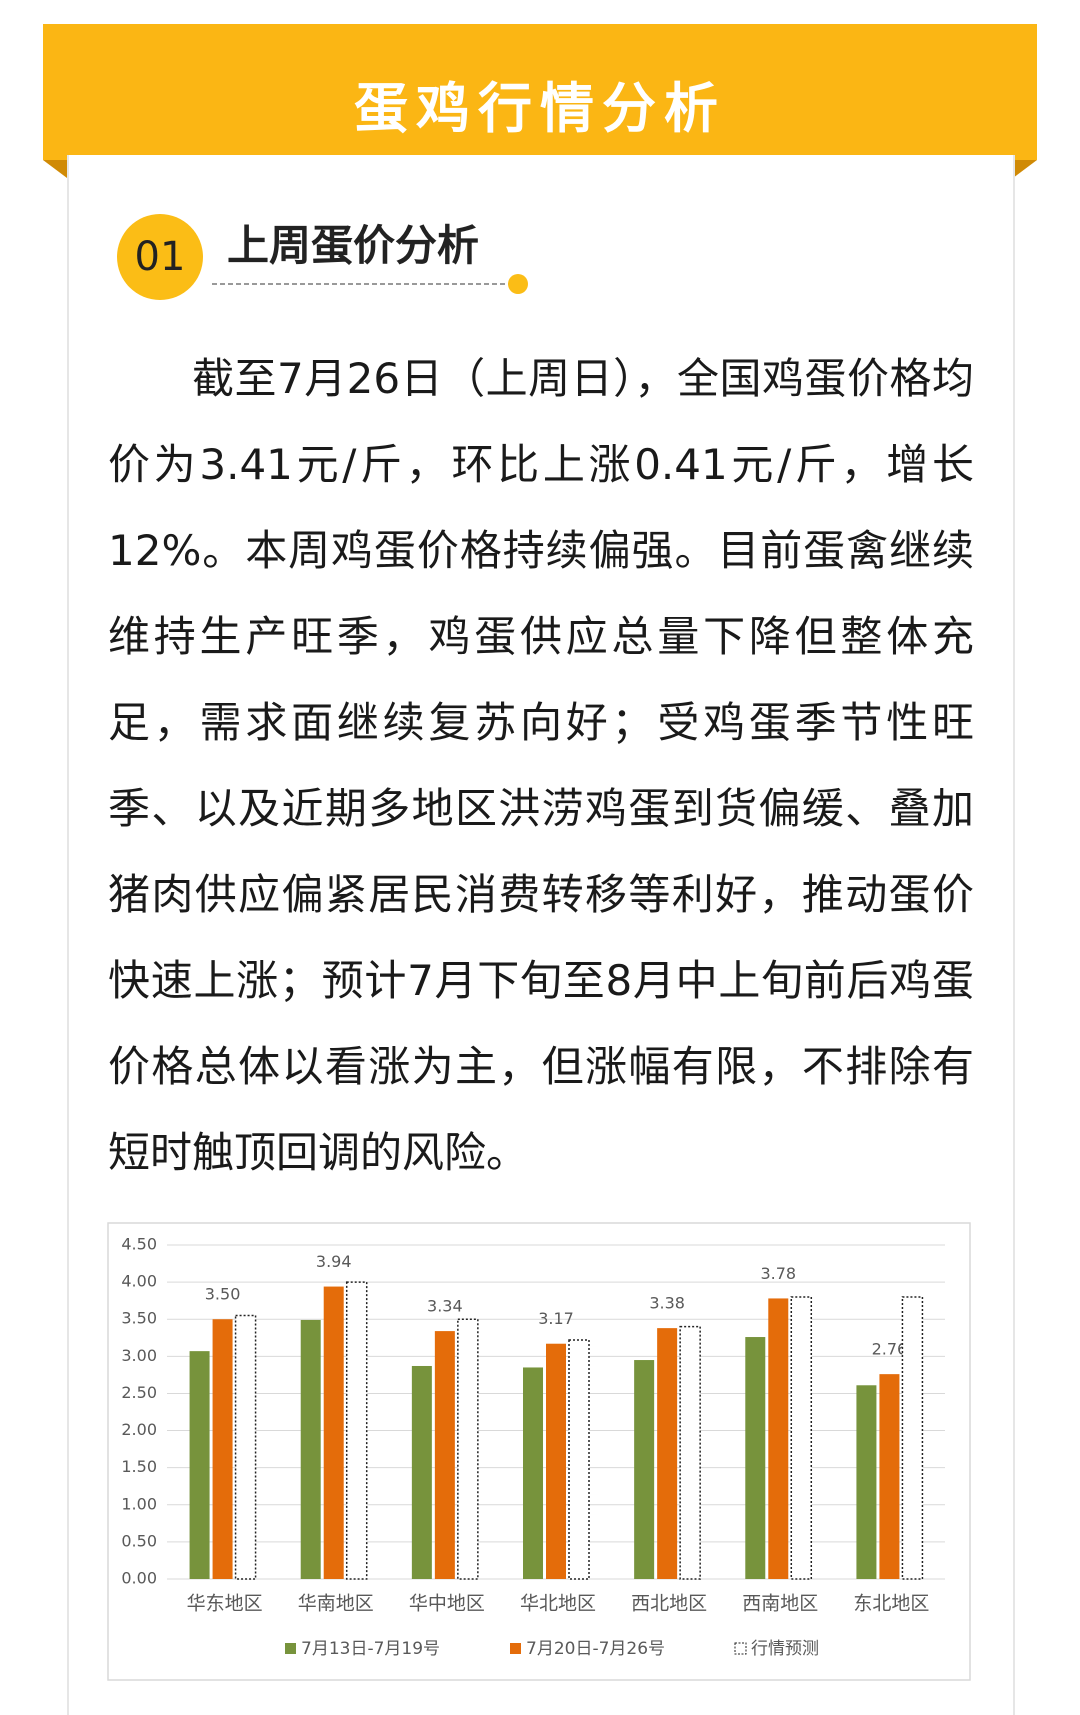  What do you see at coordinates (139, 1578) in the screenshot?
I see `y-tick-label: 0.00` at bounding box center [139, 1578].